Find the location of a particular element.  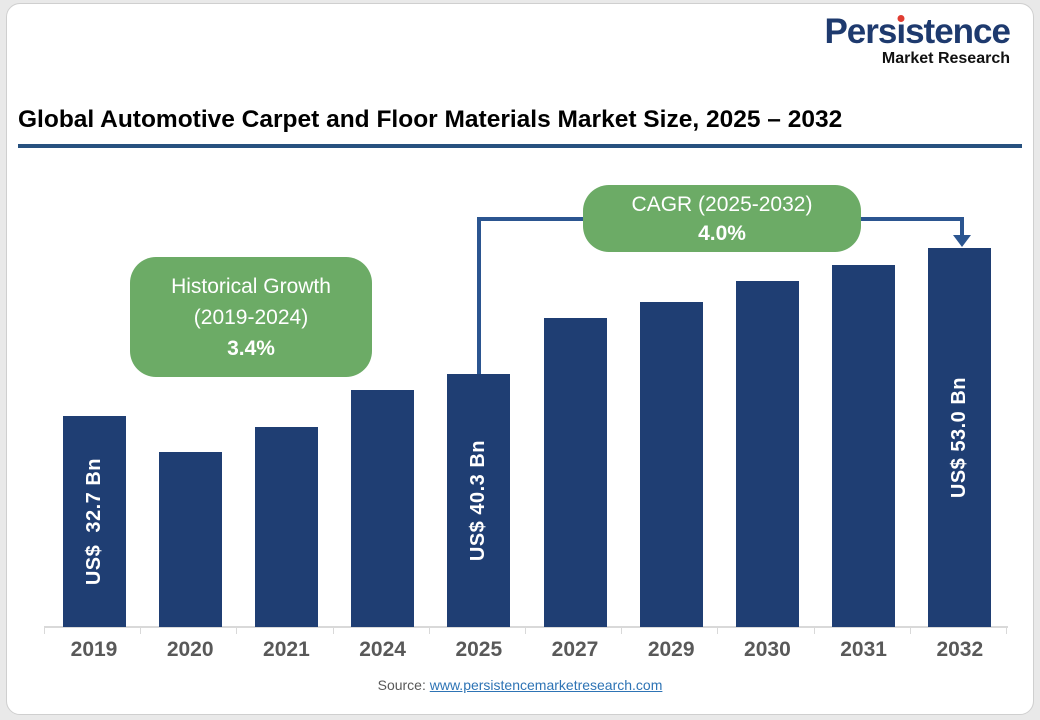

logo-i-glyph: ı is located at coordinates (901, 31).